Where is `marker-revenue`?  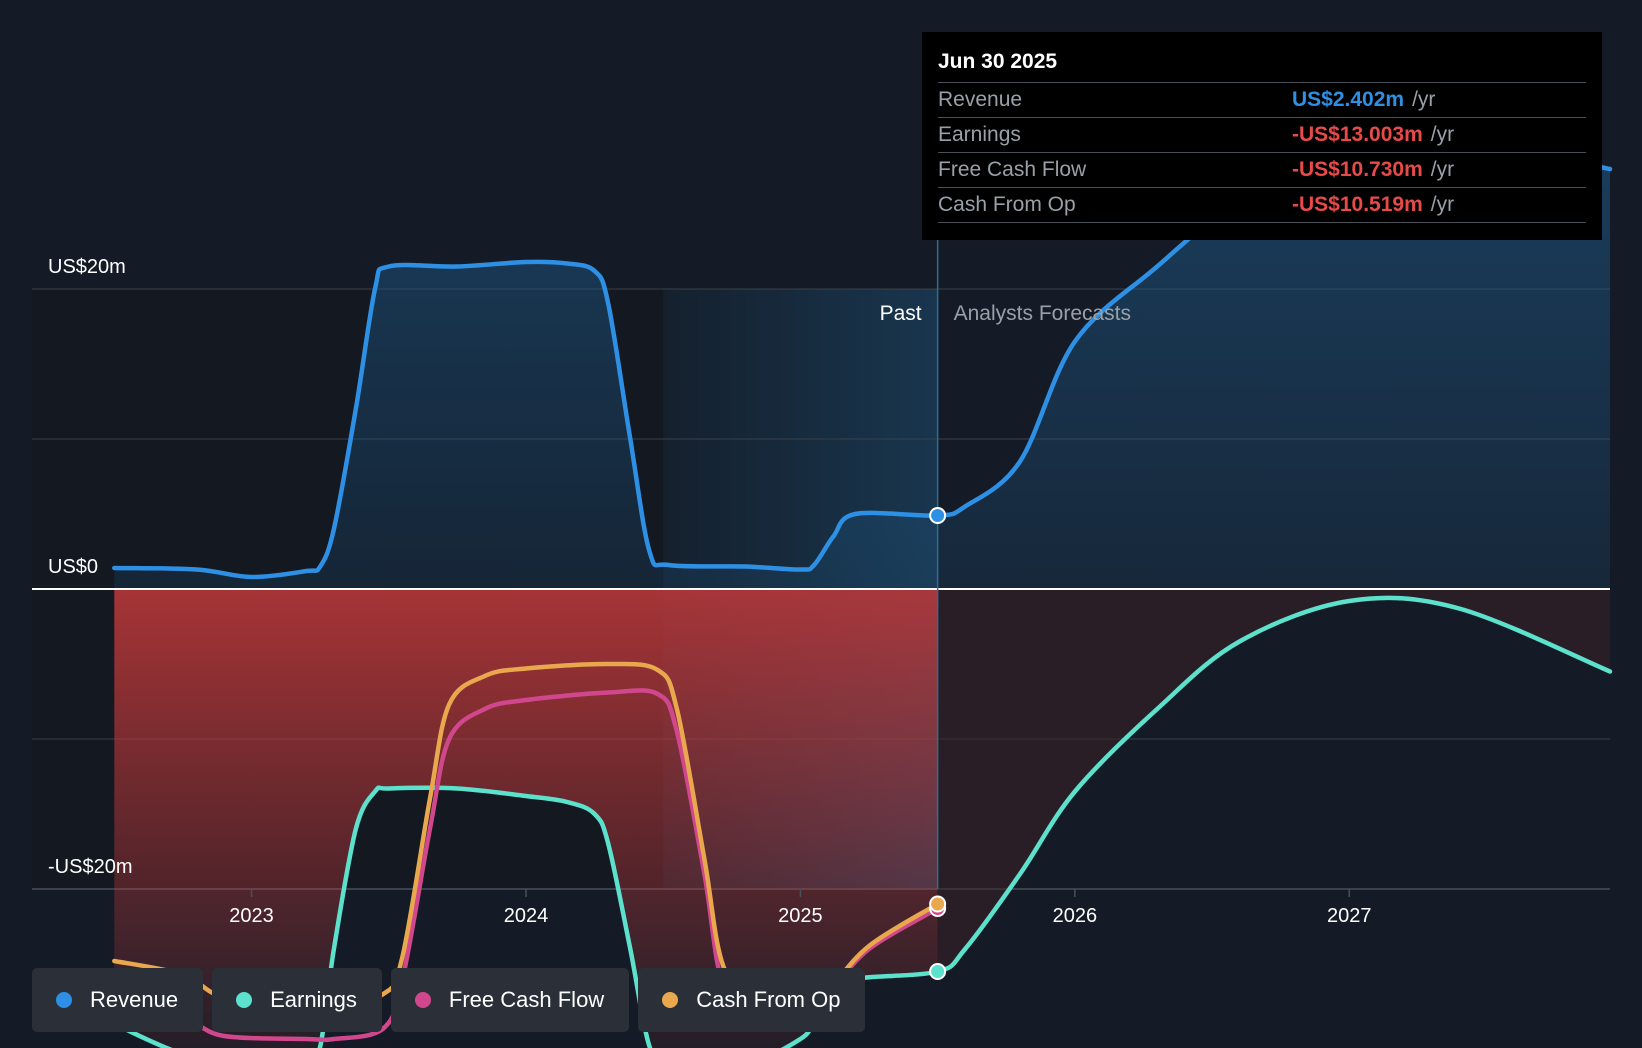
marker-revenue is located at coordinates (938, 515).